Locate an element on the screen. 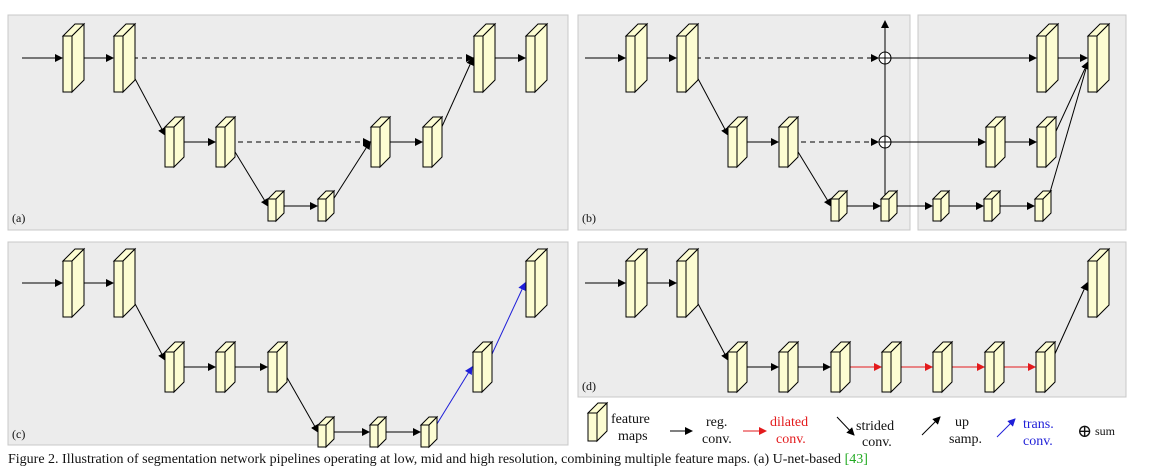 Image resolution: width=1157 pixels, height=472 pixels. legend-trans-label-2: conv. is located at coordinates (1038, 441).